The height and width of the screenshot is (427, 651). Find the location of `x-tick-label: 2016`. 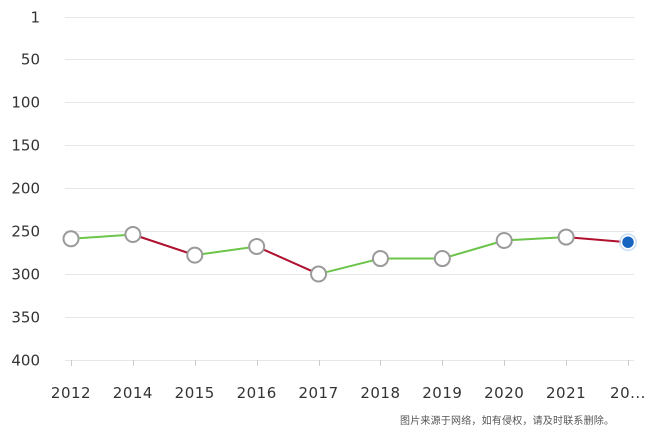

x-tick-label: 2016 is located at coordinates (257, 393).